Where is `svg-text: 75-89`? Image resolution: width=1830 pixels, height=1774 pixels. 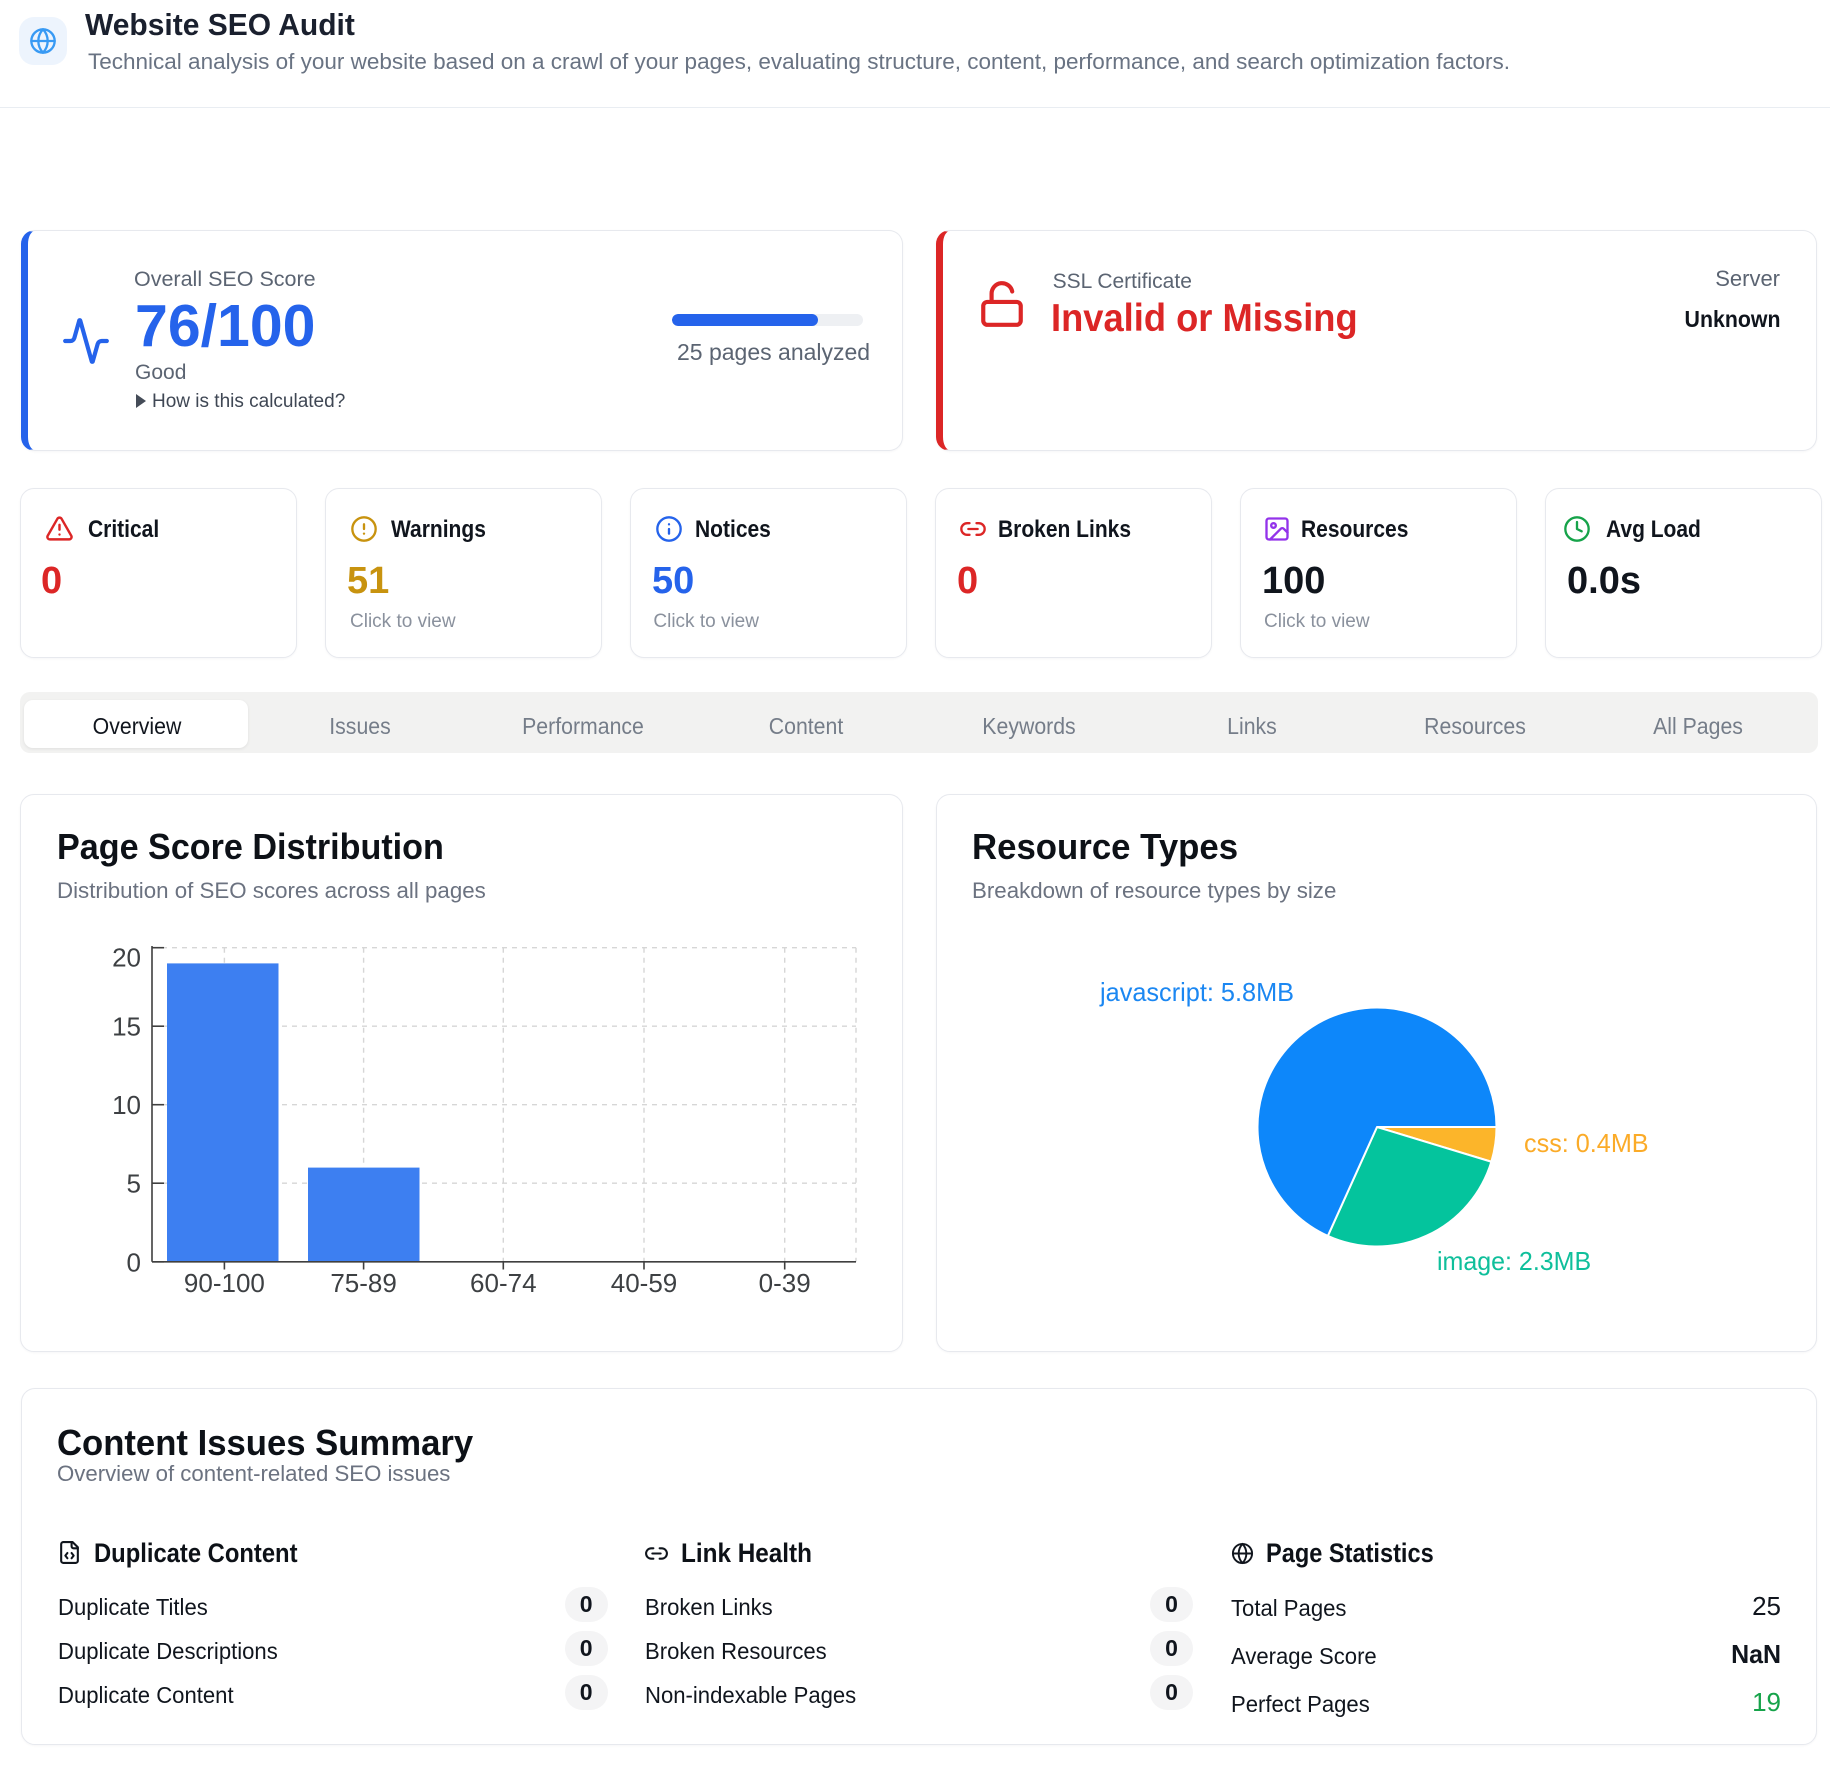 svg-text: 75-89 is located at coordinates (363, 1283).